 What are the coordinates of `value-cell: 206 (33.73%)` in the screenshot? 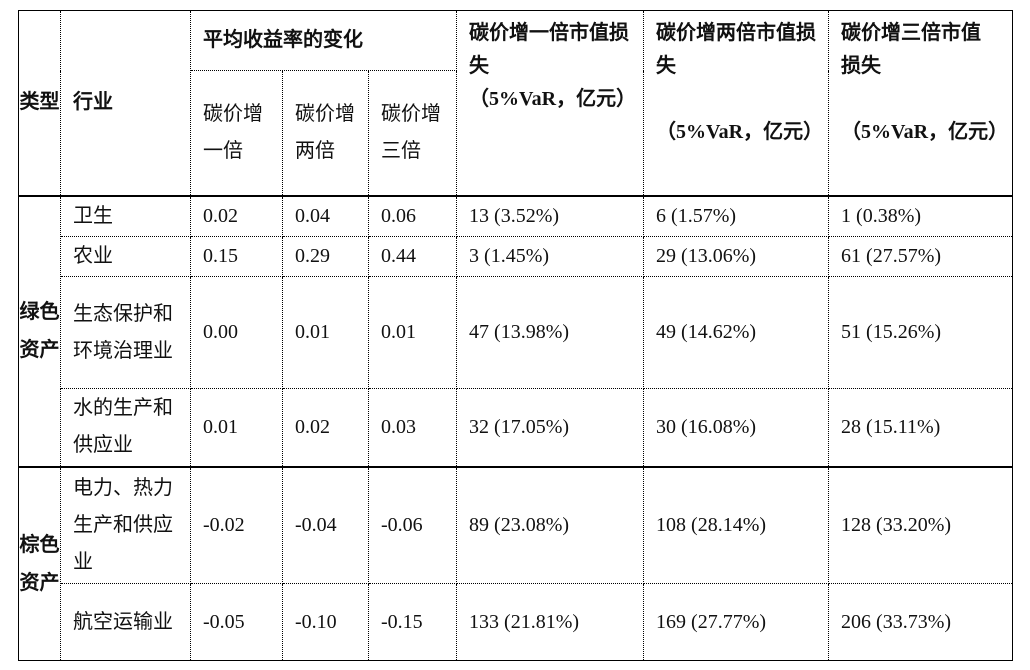 It's located at (921, 622).